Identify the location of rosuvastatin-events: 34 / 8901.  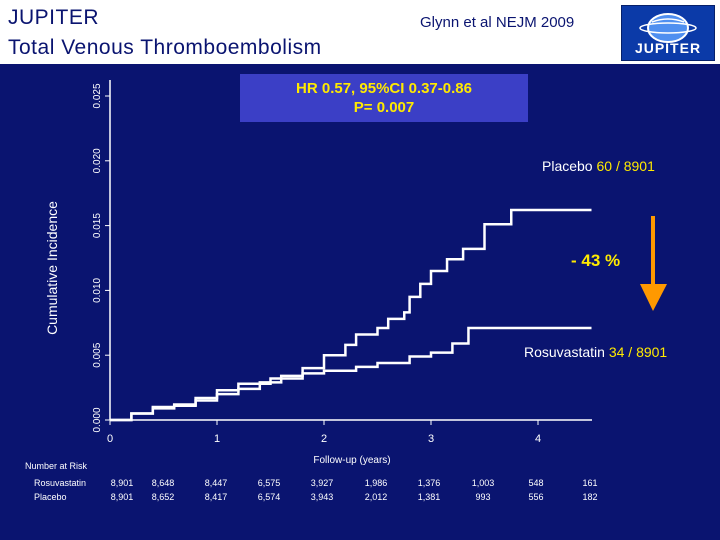
(638, 352).